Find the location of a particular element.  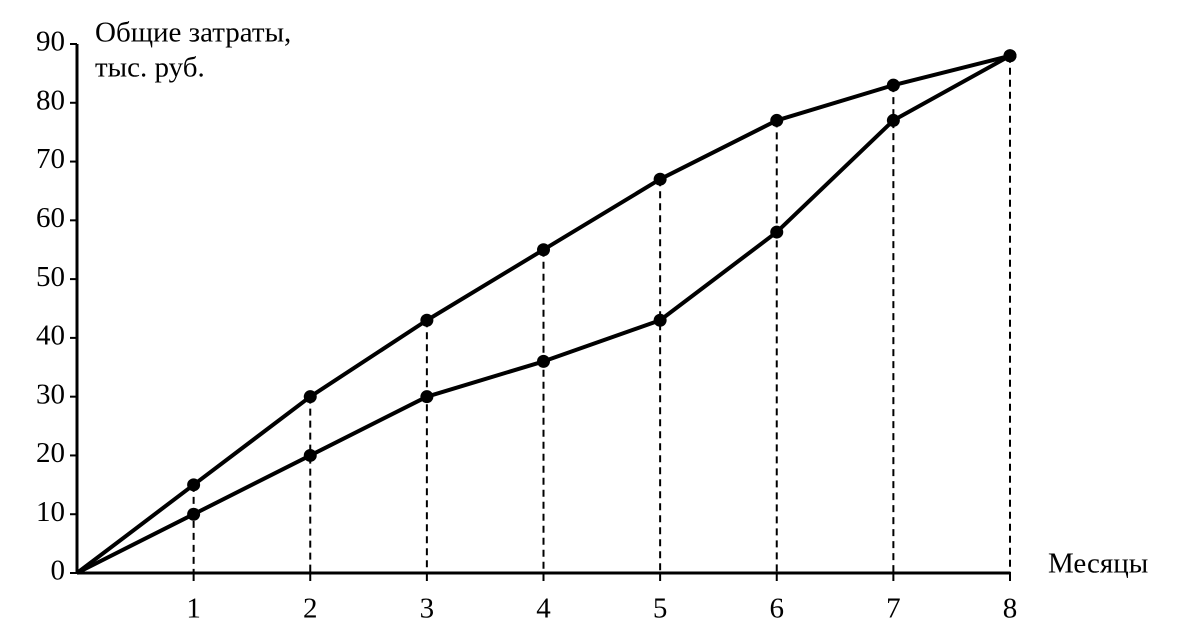

y-tick-label: 20 is located at coordinates (50, 453).